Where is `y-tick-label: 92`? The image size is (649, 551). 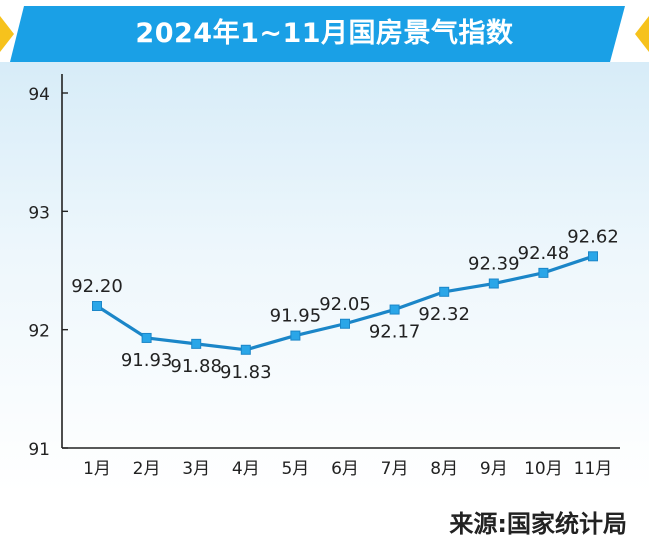
y-tick-label: 92 is located at coordinates (39, 332).